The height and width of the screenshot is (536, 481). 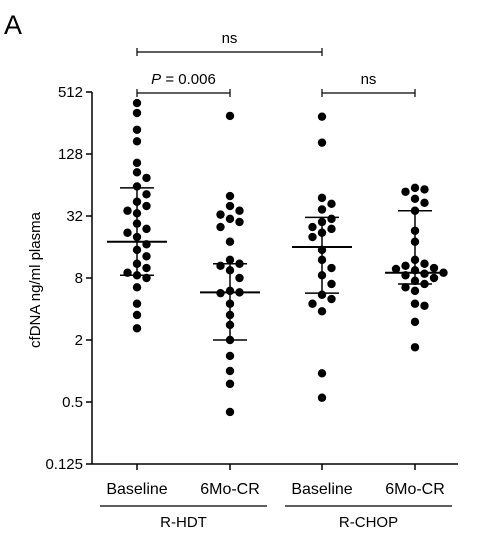 What do you see at coordinates (156, 79) in the screenshot?
I see `bracket-label-prefix: P` at bounding box center [156, 79].